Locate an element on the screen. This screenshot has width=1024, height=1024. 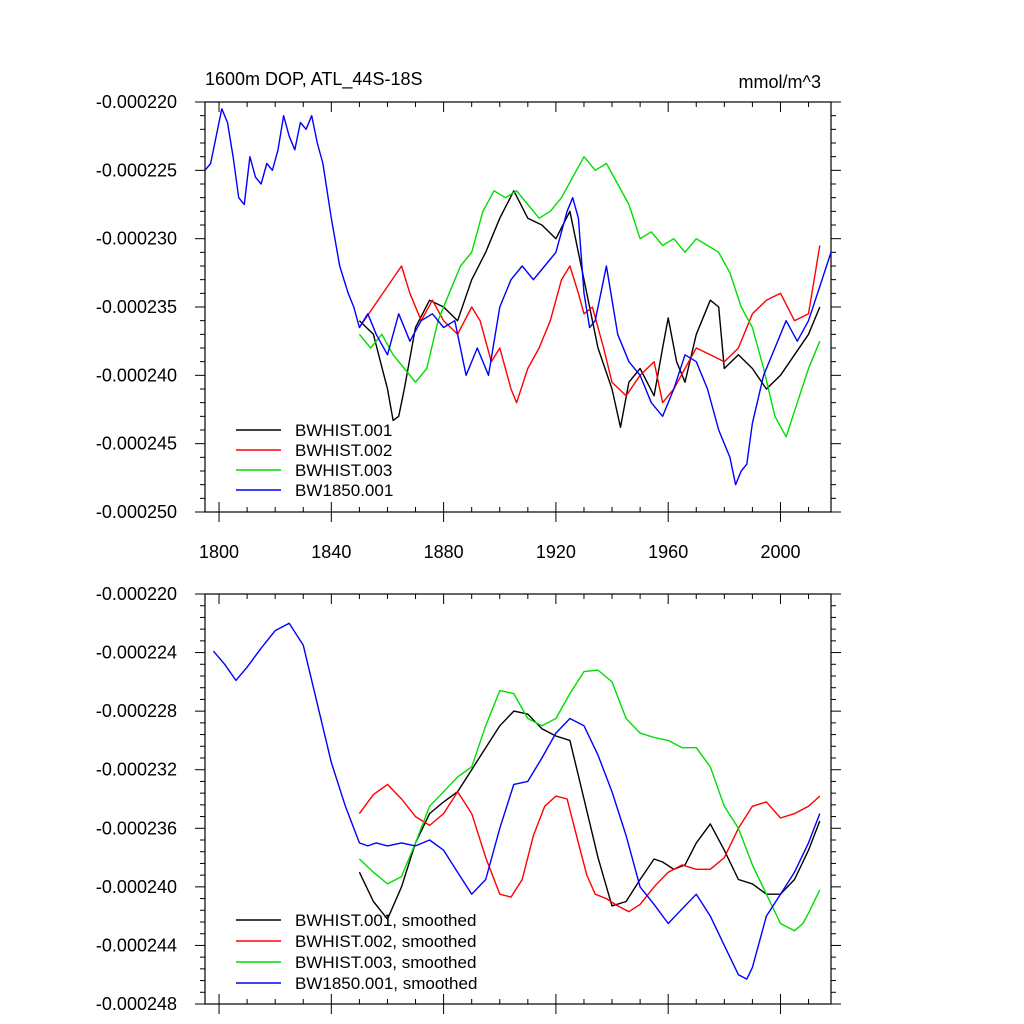
x-tick-label: 1800 is located at coordinates (219, 552).